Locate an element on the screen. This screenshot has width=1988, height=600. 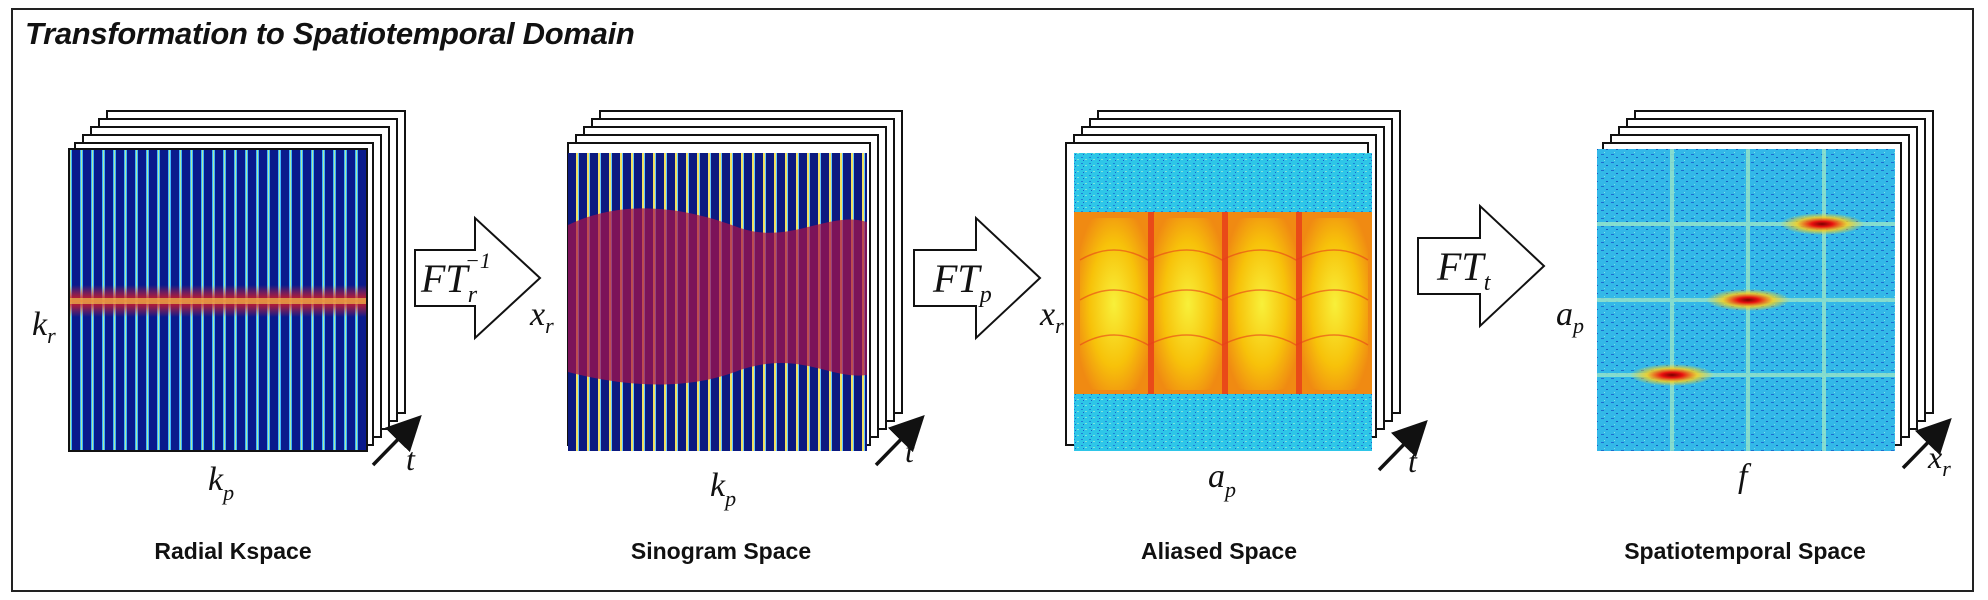
transform-label-2: FTp is located at coordinates (962, 282).